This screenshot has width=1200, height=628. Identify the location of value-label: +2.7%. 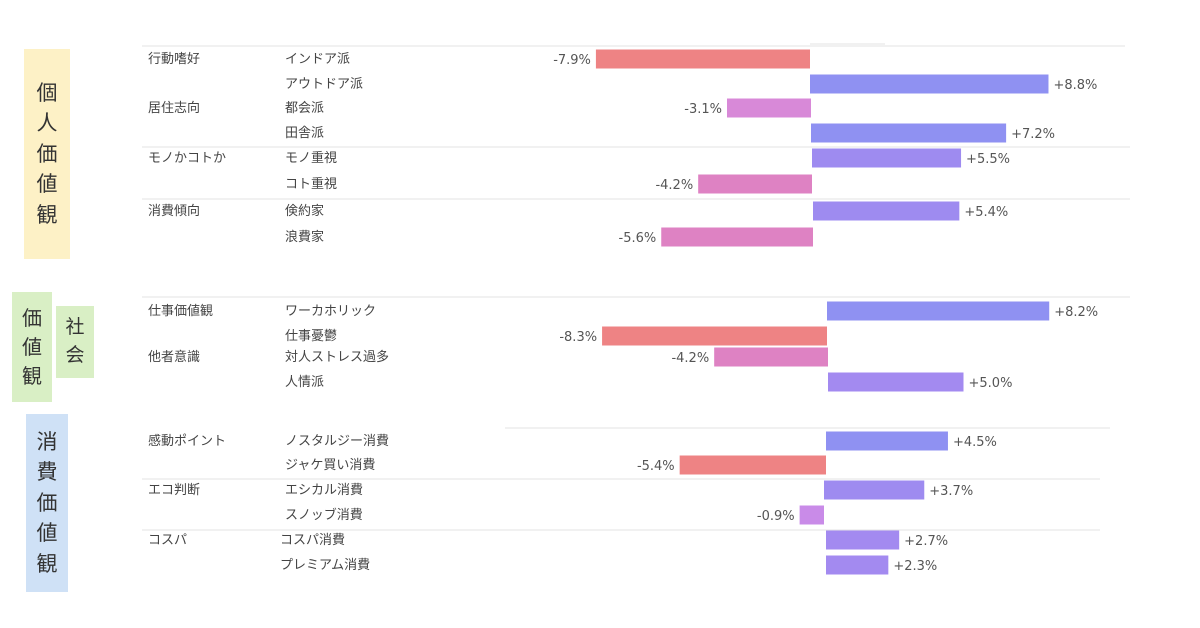
(926, 541).